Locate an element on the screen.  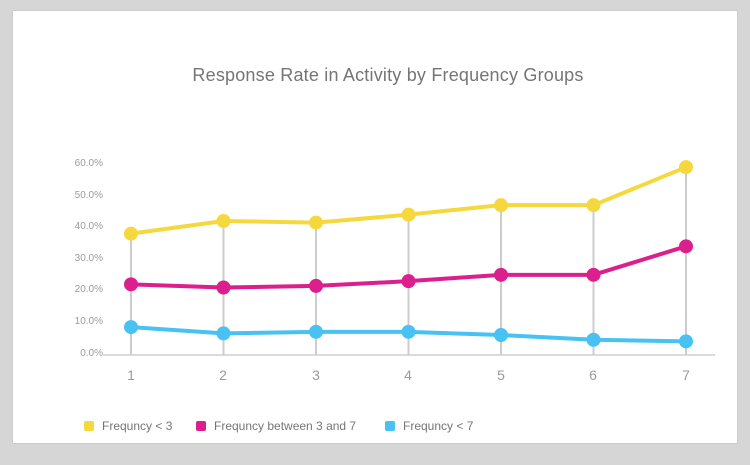
x-tick-label: 5 is located at coordinates (501, 375).